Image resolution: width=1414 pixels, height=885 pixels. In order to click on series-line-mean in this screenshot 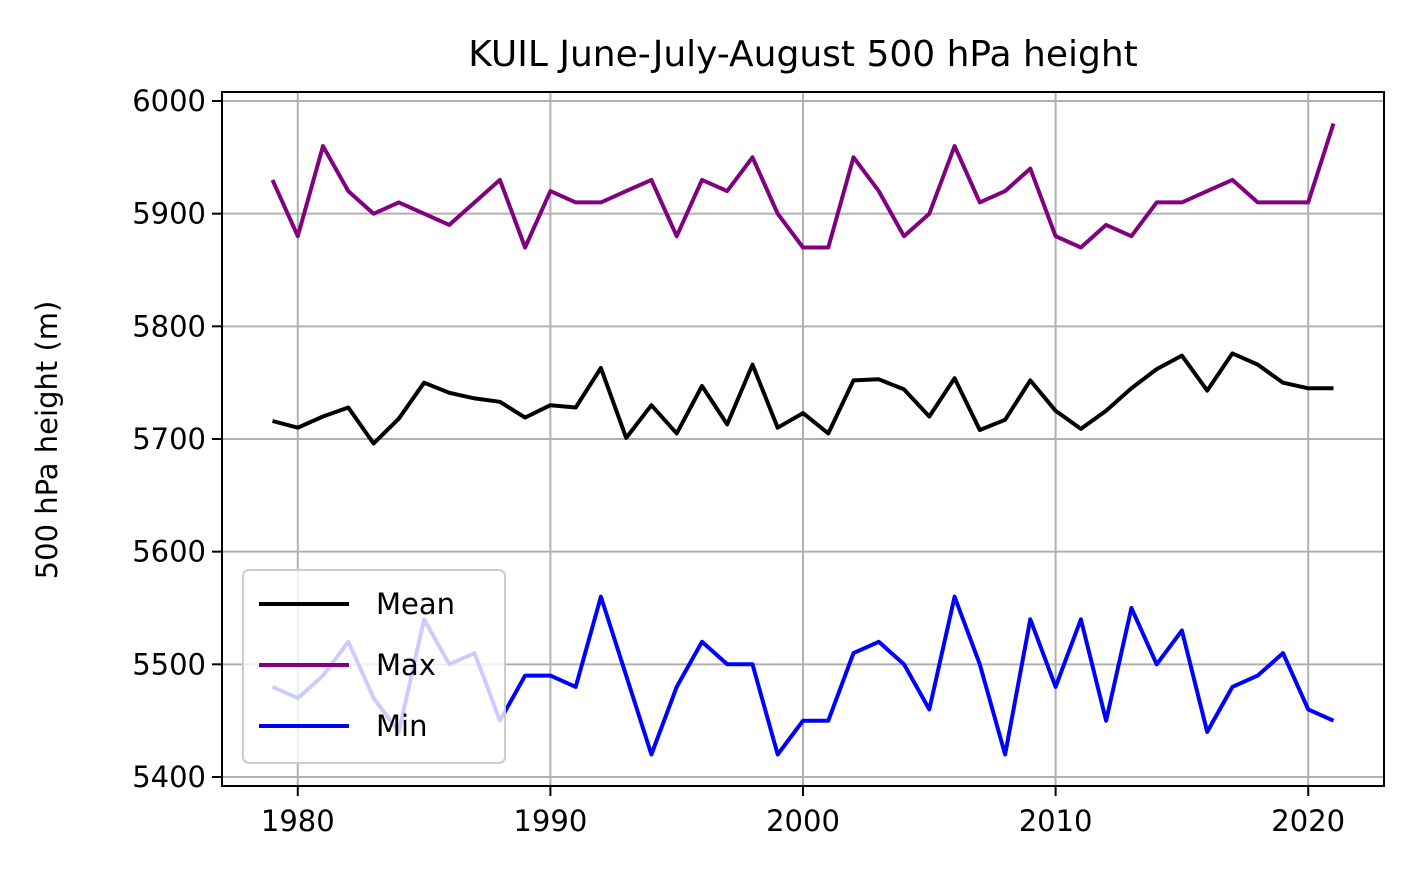, I will do `click(802, 398)`.